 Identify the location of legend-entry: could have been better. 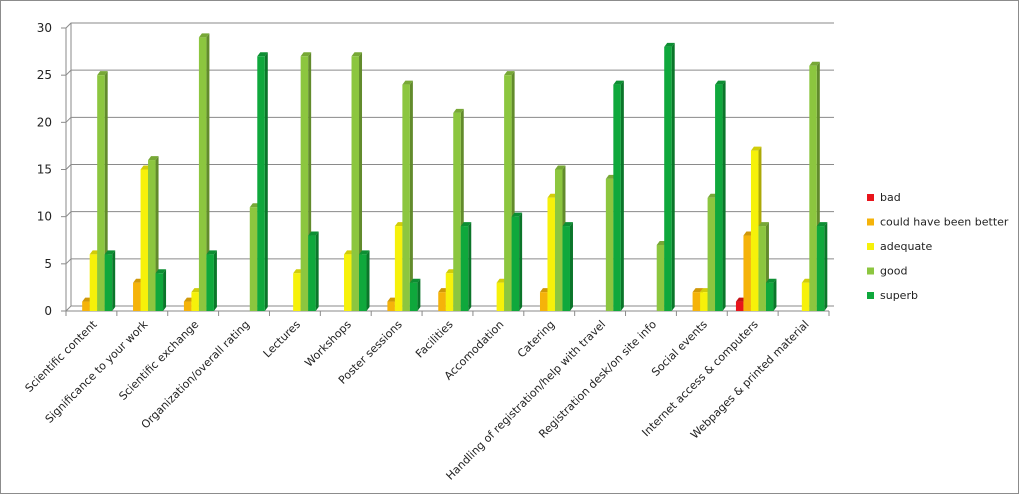
(938, 222).